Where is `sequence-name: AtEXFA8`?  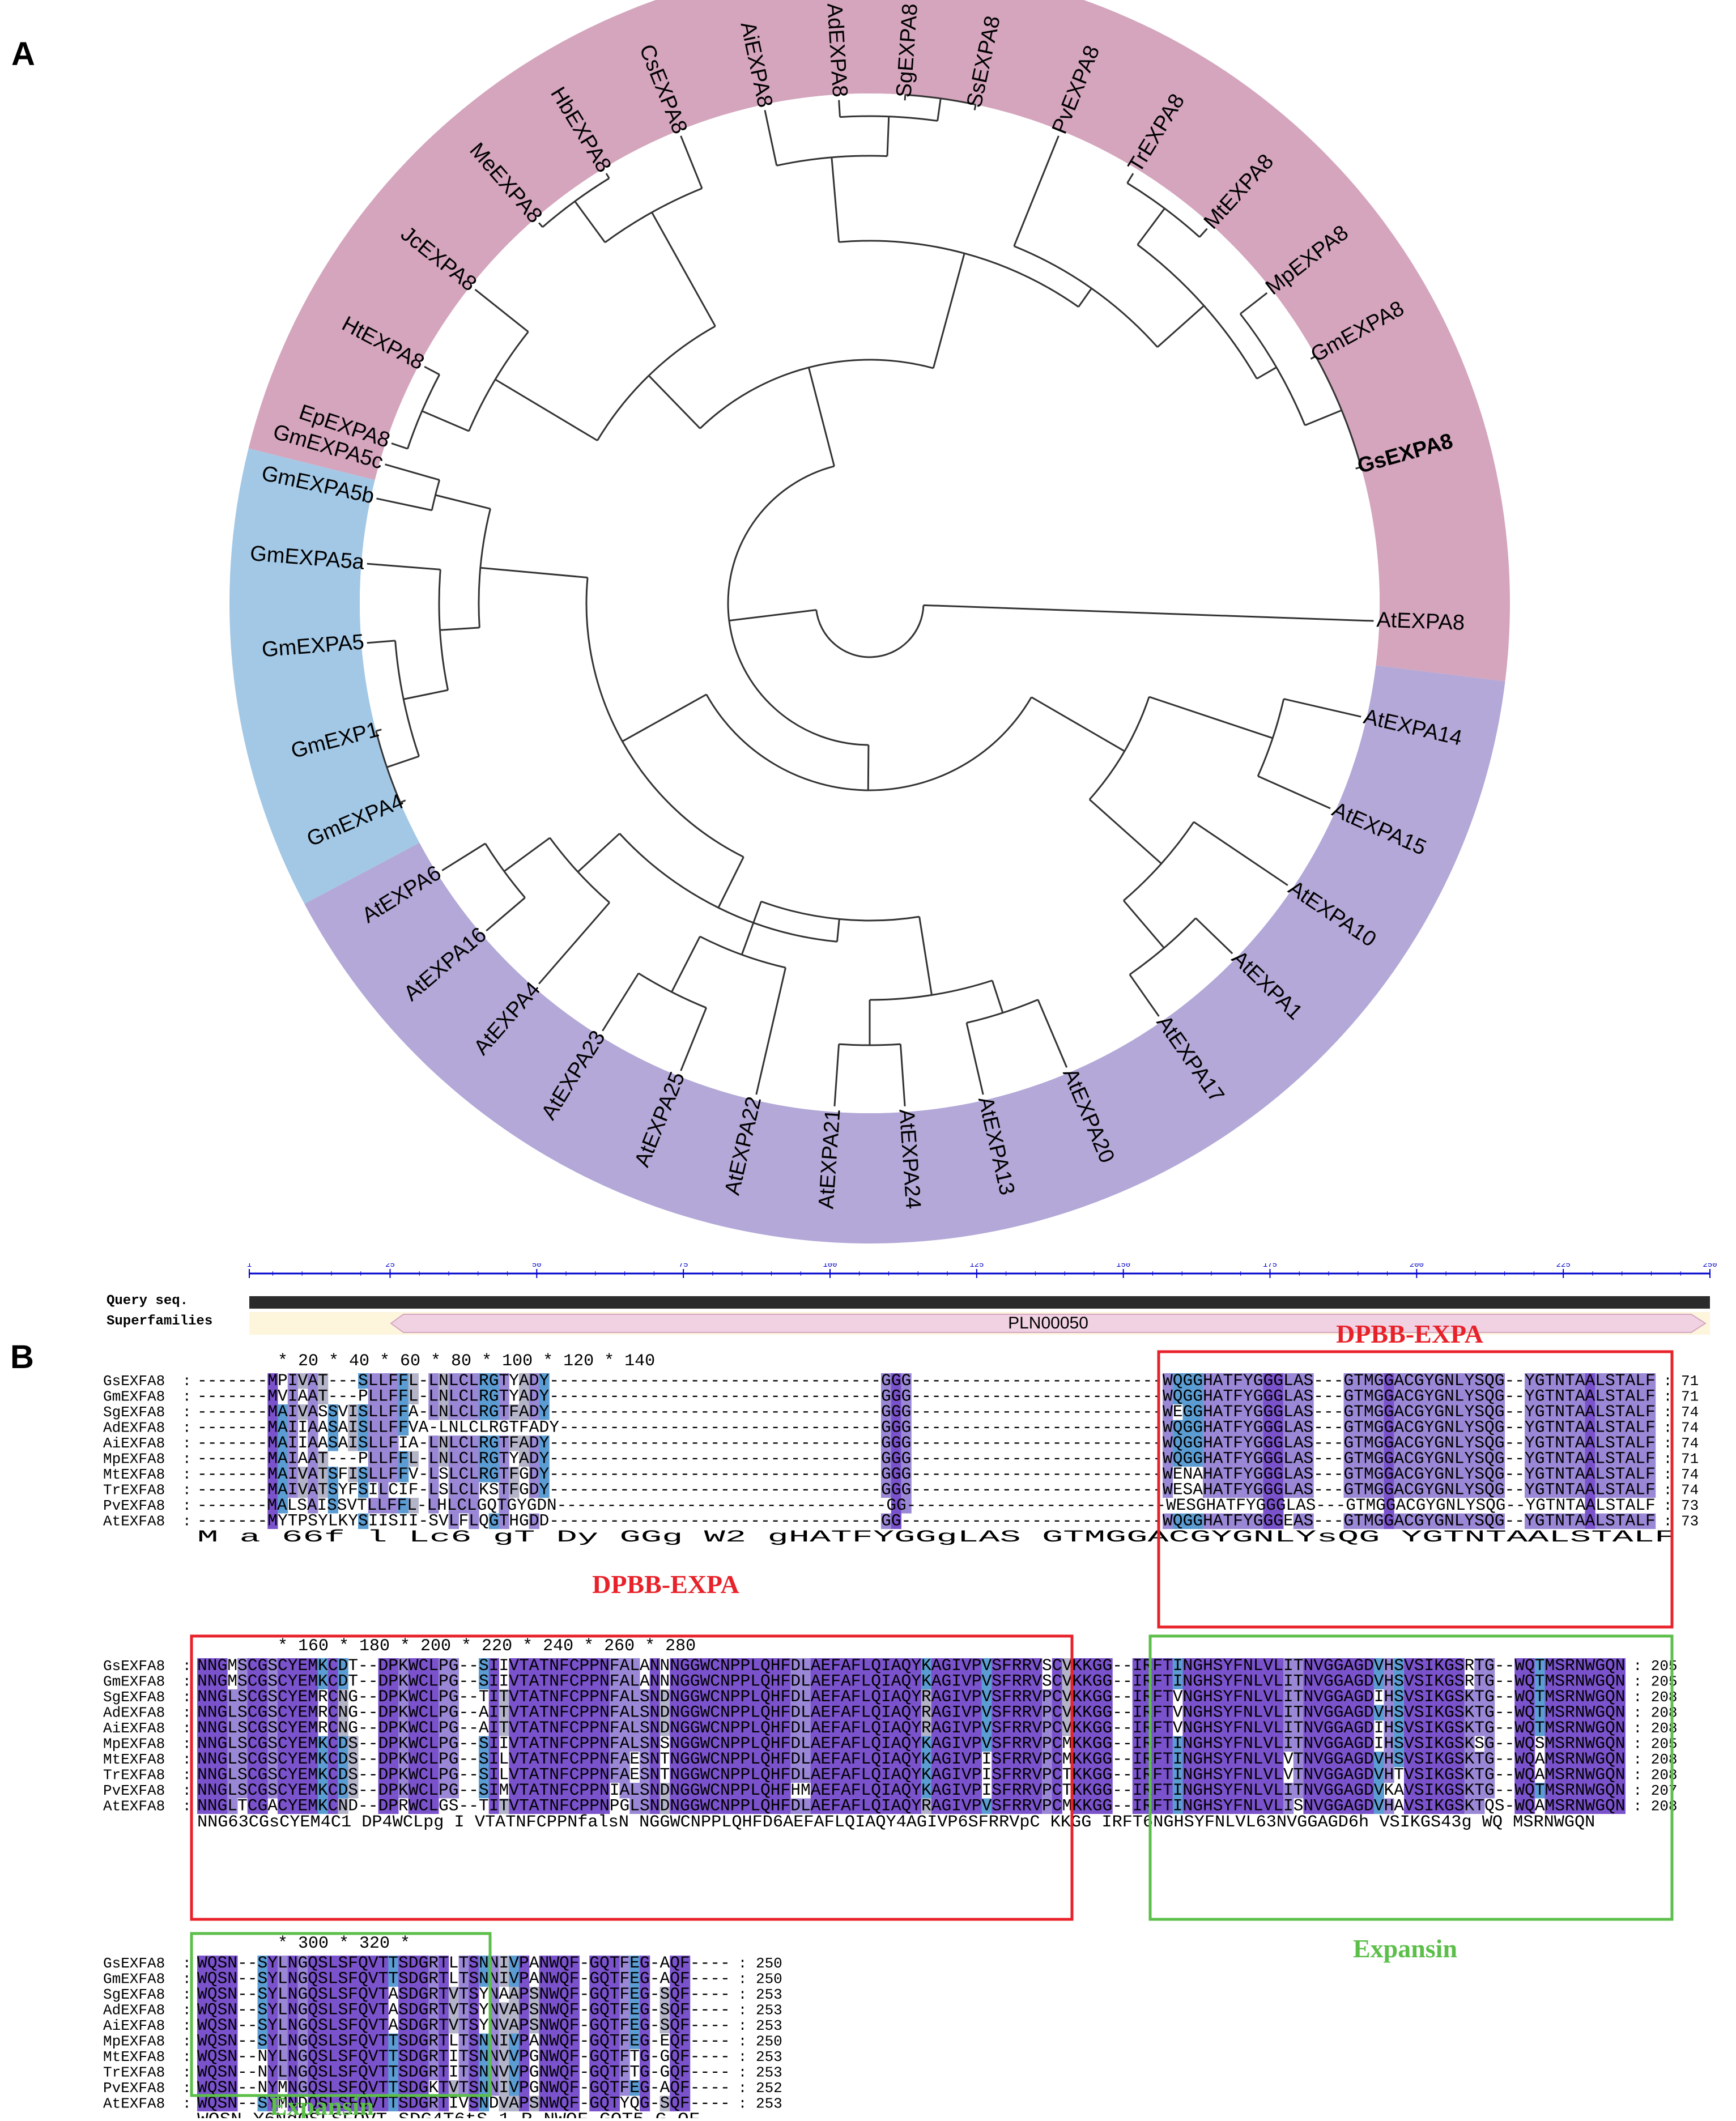 sequence-name: AtEXFA8 is located at coordinates (134, 1521).